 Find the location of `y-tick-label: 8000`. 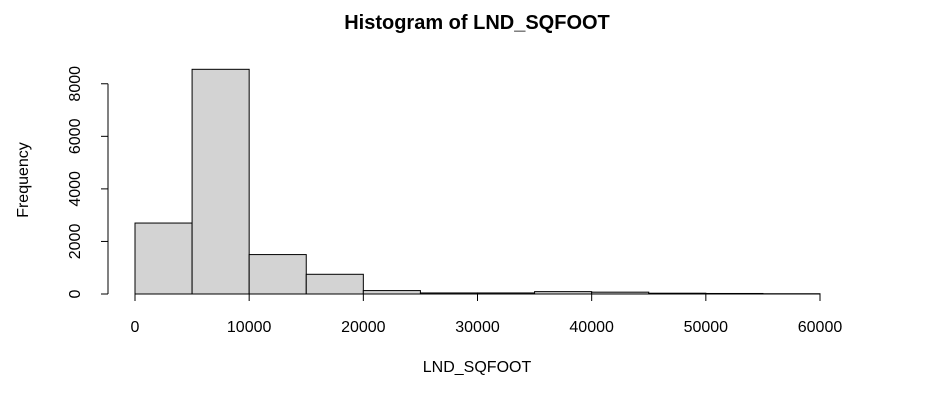

y-tick-label: 8000 is located at coordinates (75, 84).